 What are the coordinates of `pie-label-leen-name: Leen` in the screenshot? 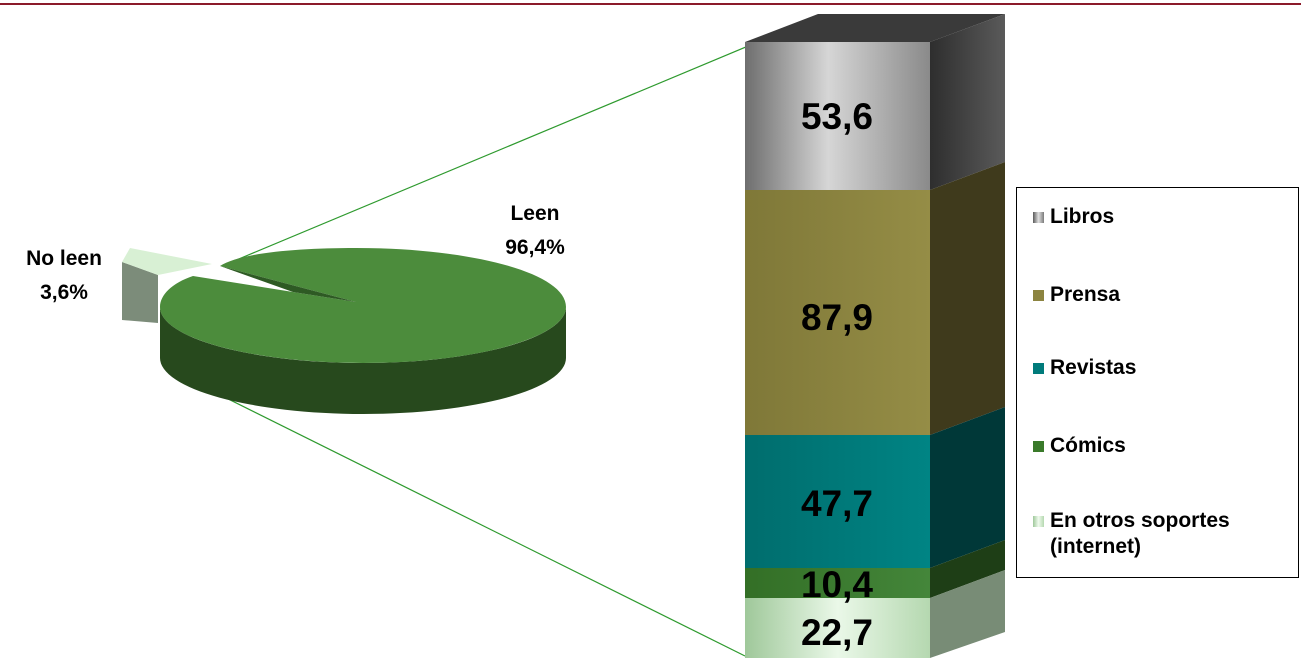 It's located at (534, 213).